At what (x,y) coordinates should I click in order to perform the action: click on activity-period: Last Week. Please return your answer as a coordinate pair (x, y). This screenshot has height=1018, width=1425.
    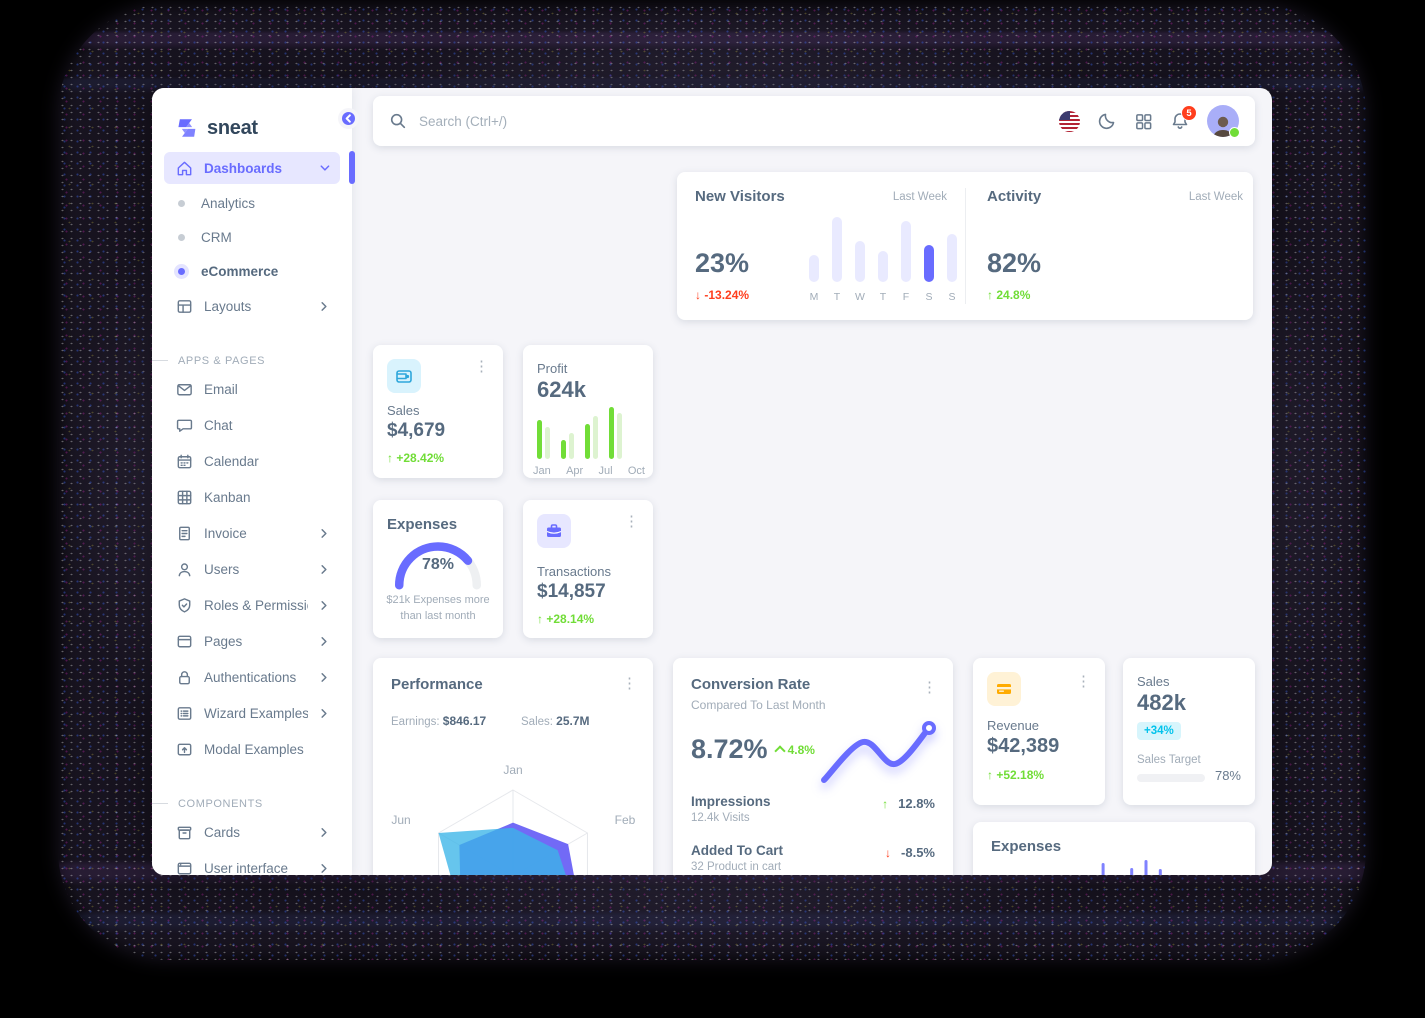
    Looking at the image, I should click on (1215, 197).